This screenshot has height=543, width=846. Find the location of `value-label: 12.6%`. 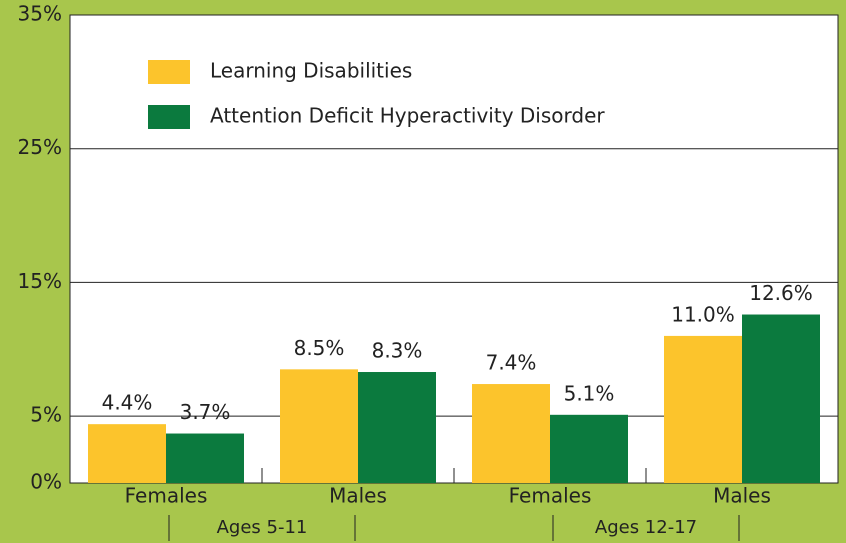

value-label: 12.6% is located at coordinates (781, 293).